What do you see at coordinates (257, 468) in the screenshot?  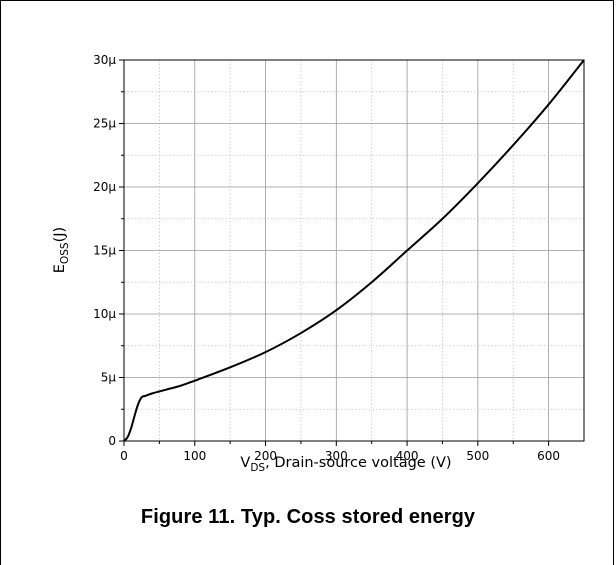 I see `x-axis-title-sub: DS` at bounding box center [257, 468].